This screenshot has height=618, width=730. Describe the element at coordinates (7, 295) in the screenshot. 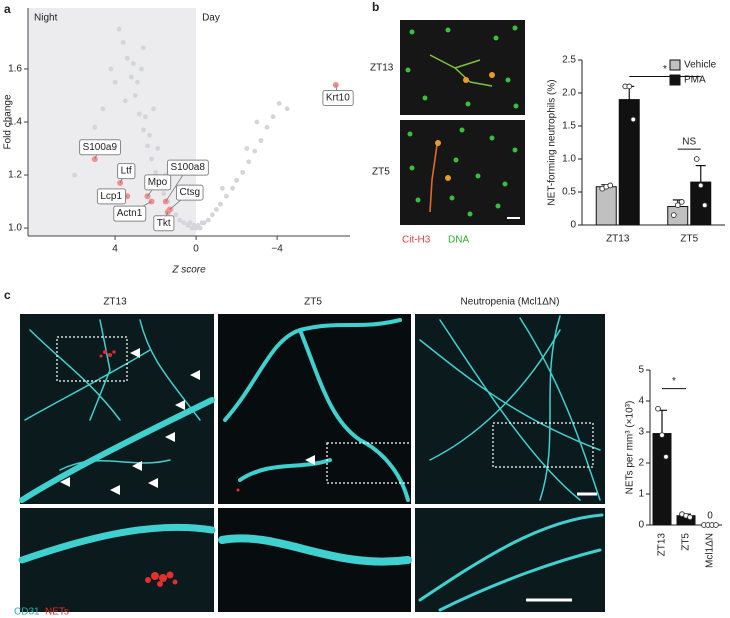

I see `panel-label: c` at that location.